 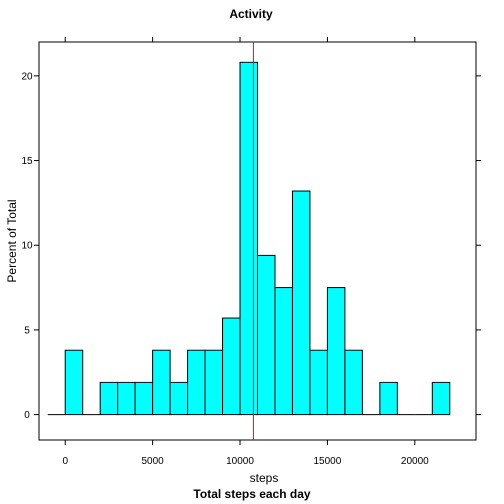 What do you see at coordinates (251, 14) in the screenshot?
I see `chart-title: Activity` at bounding box center [251, 14].